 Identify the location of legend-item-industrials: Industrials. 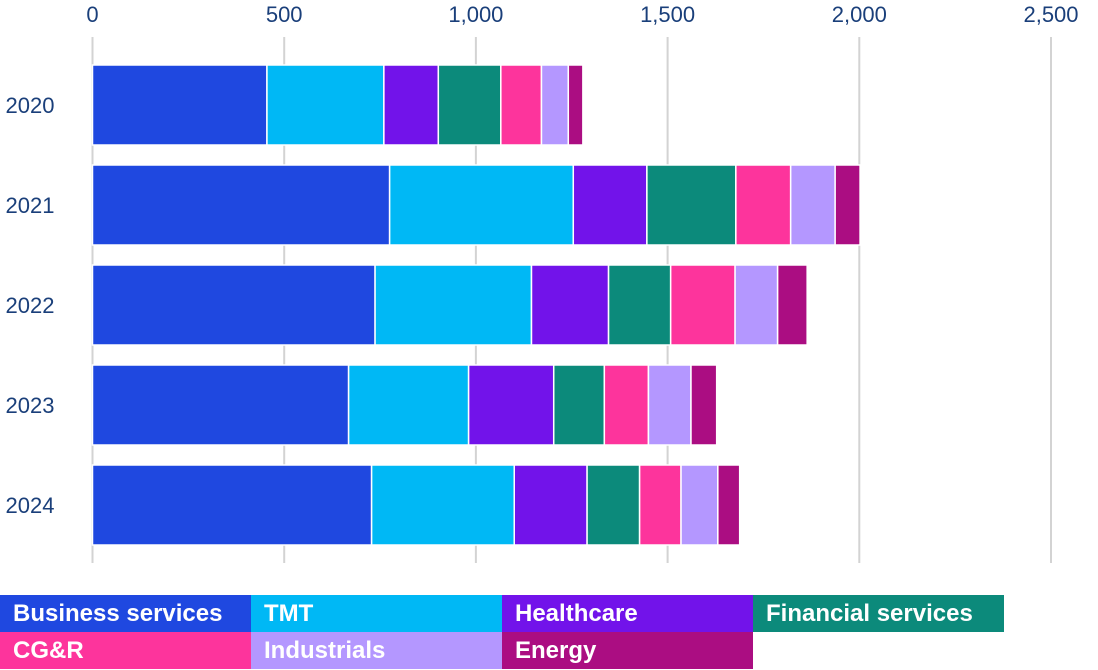
(376, 650).